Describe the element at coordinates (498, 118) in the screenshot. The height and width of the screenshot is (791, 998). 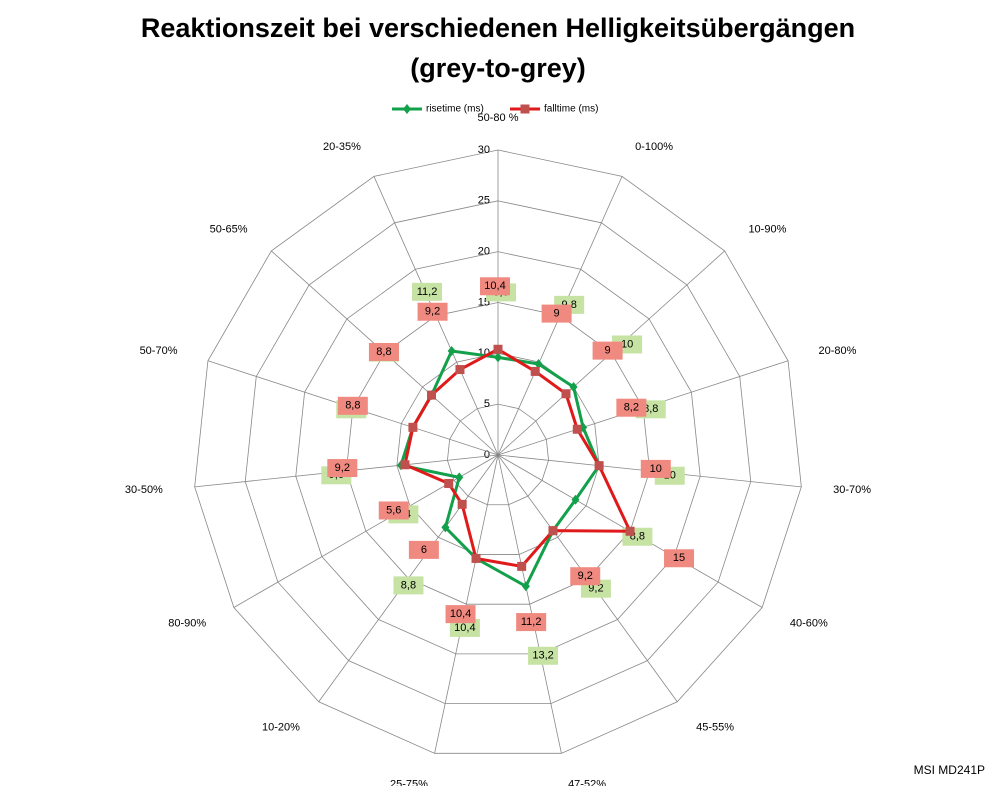
I see `category-label: 50-80 %` at that location.